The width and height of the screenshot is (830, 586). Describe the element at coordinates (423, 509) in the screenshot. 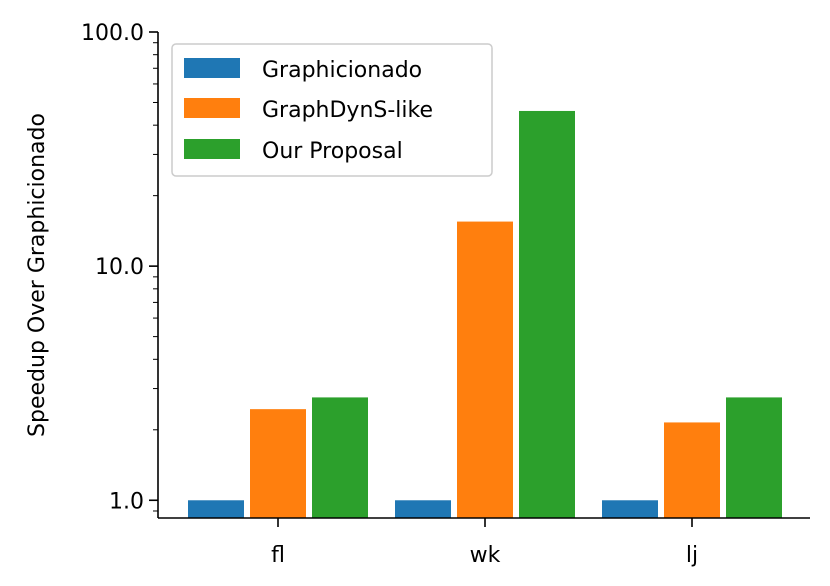

I see `bar-graphicionado-wk` at that location.